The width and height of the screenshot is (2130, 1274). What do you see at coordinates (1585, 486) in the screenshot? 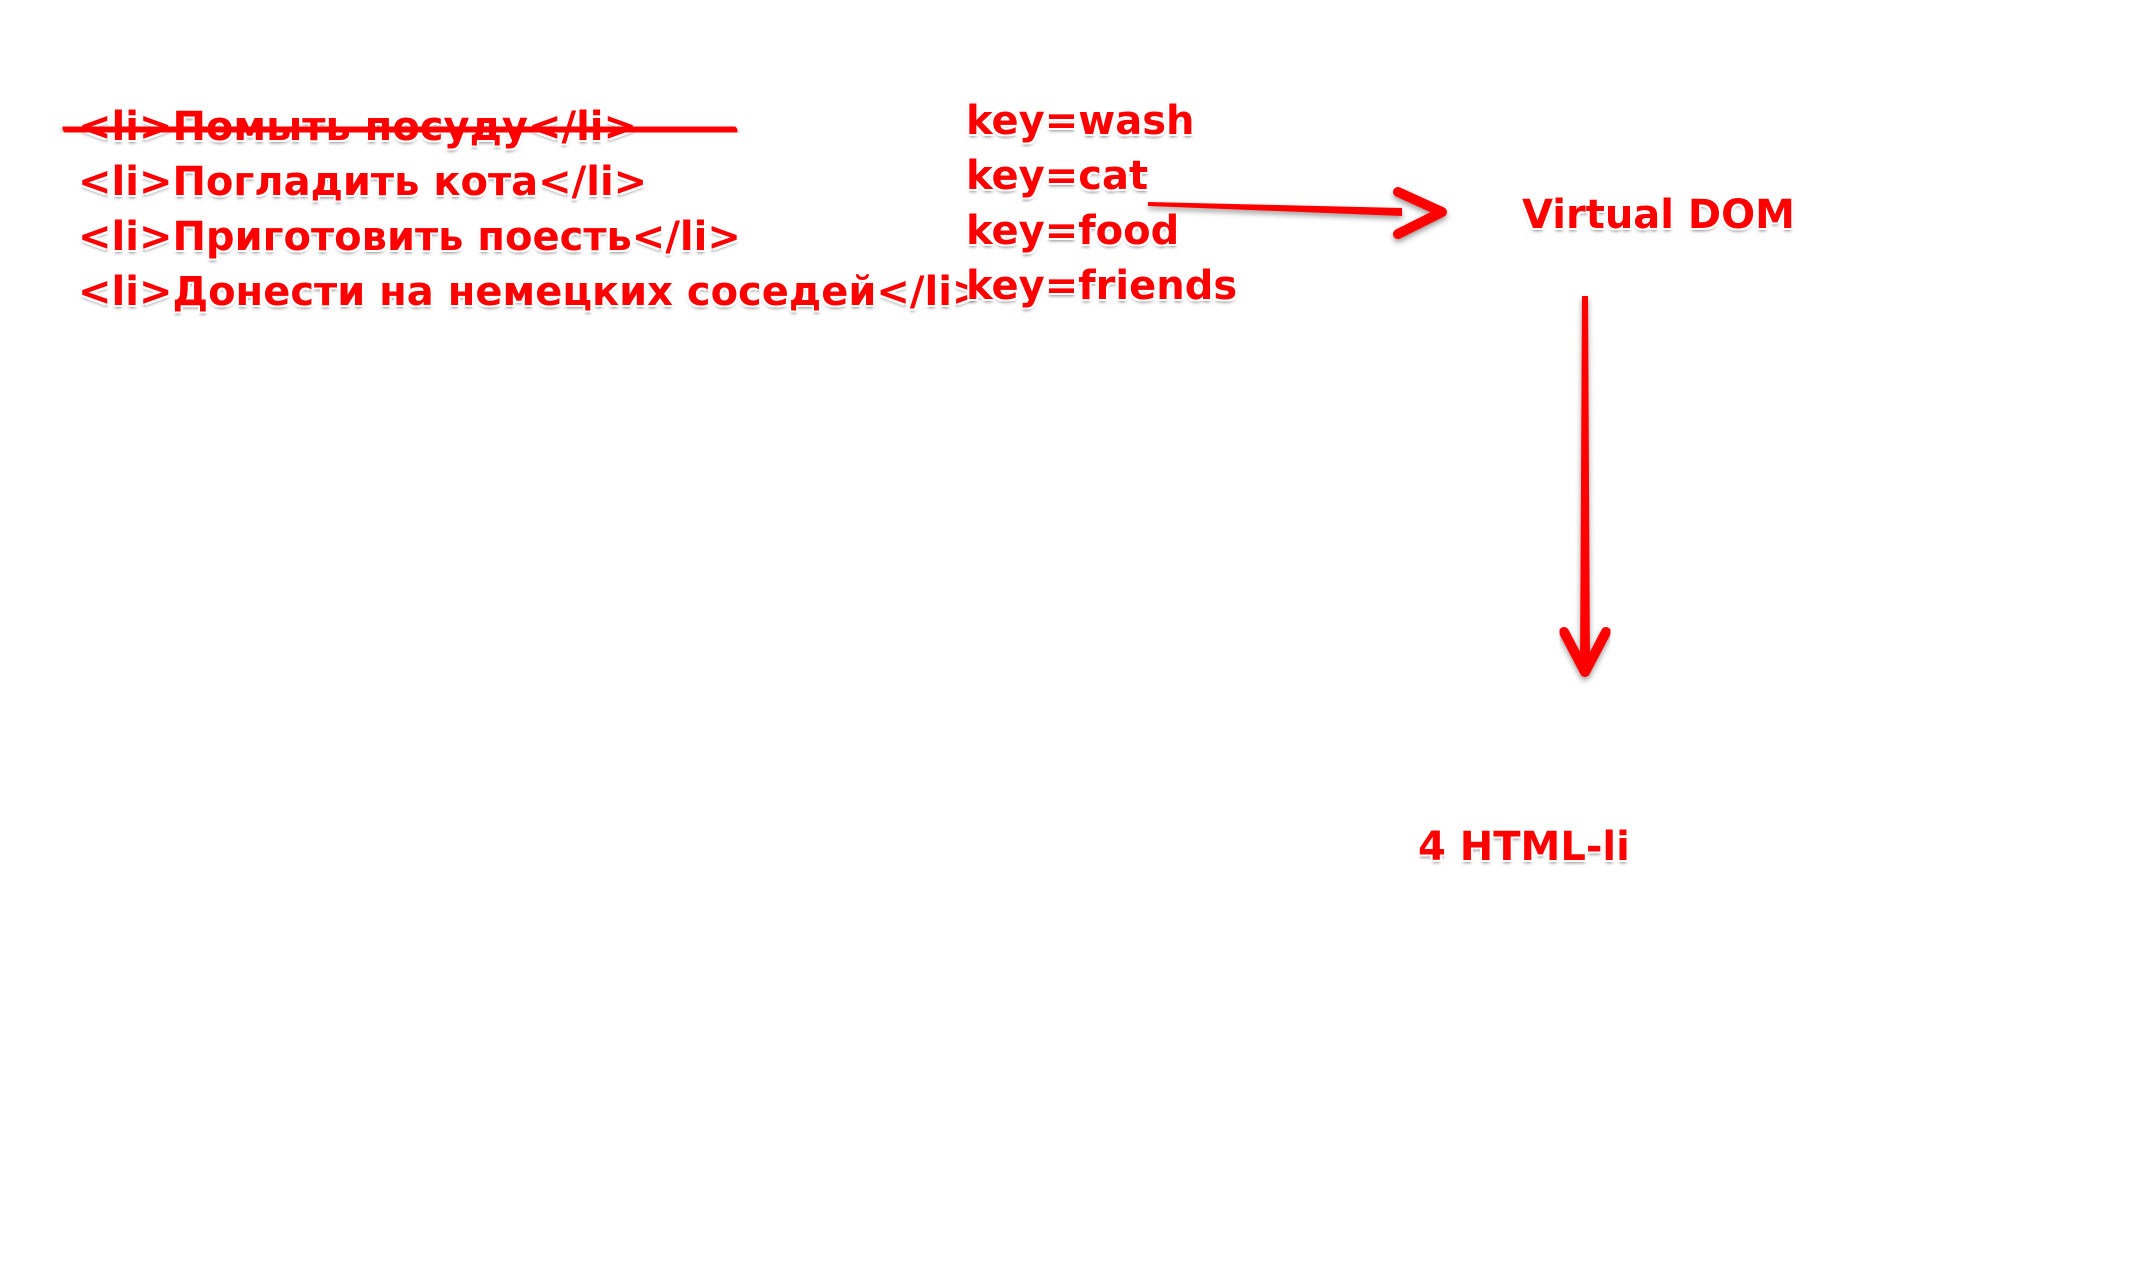
I see `arrow-down-icon` at bounding box center [1585, 486].